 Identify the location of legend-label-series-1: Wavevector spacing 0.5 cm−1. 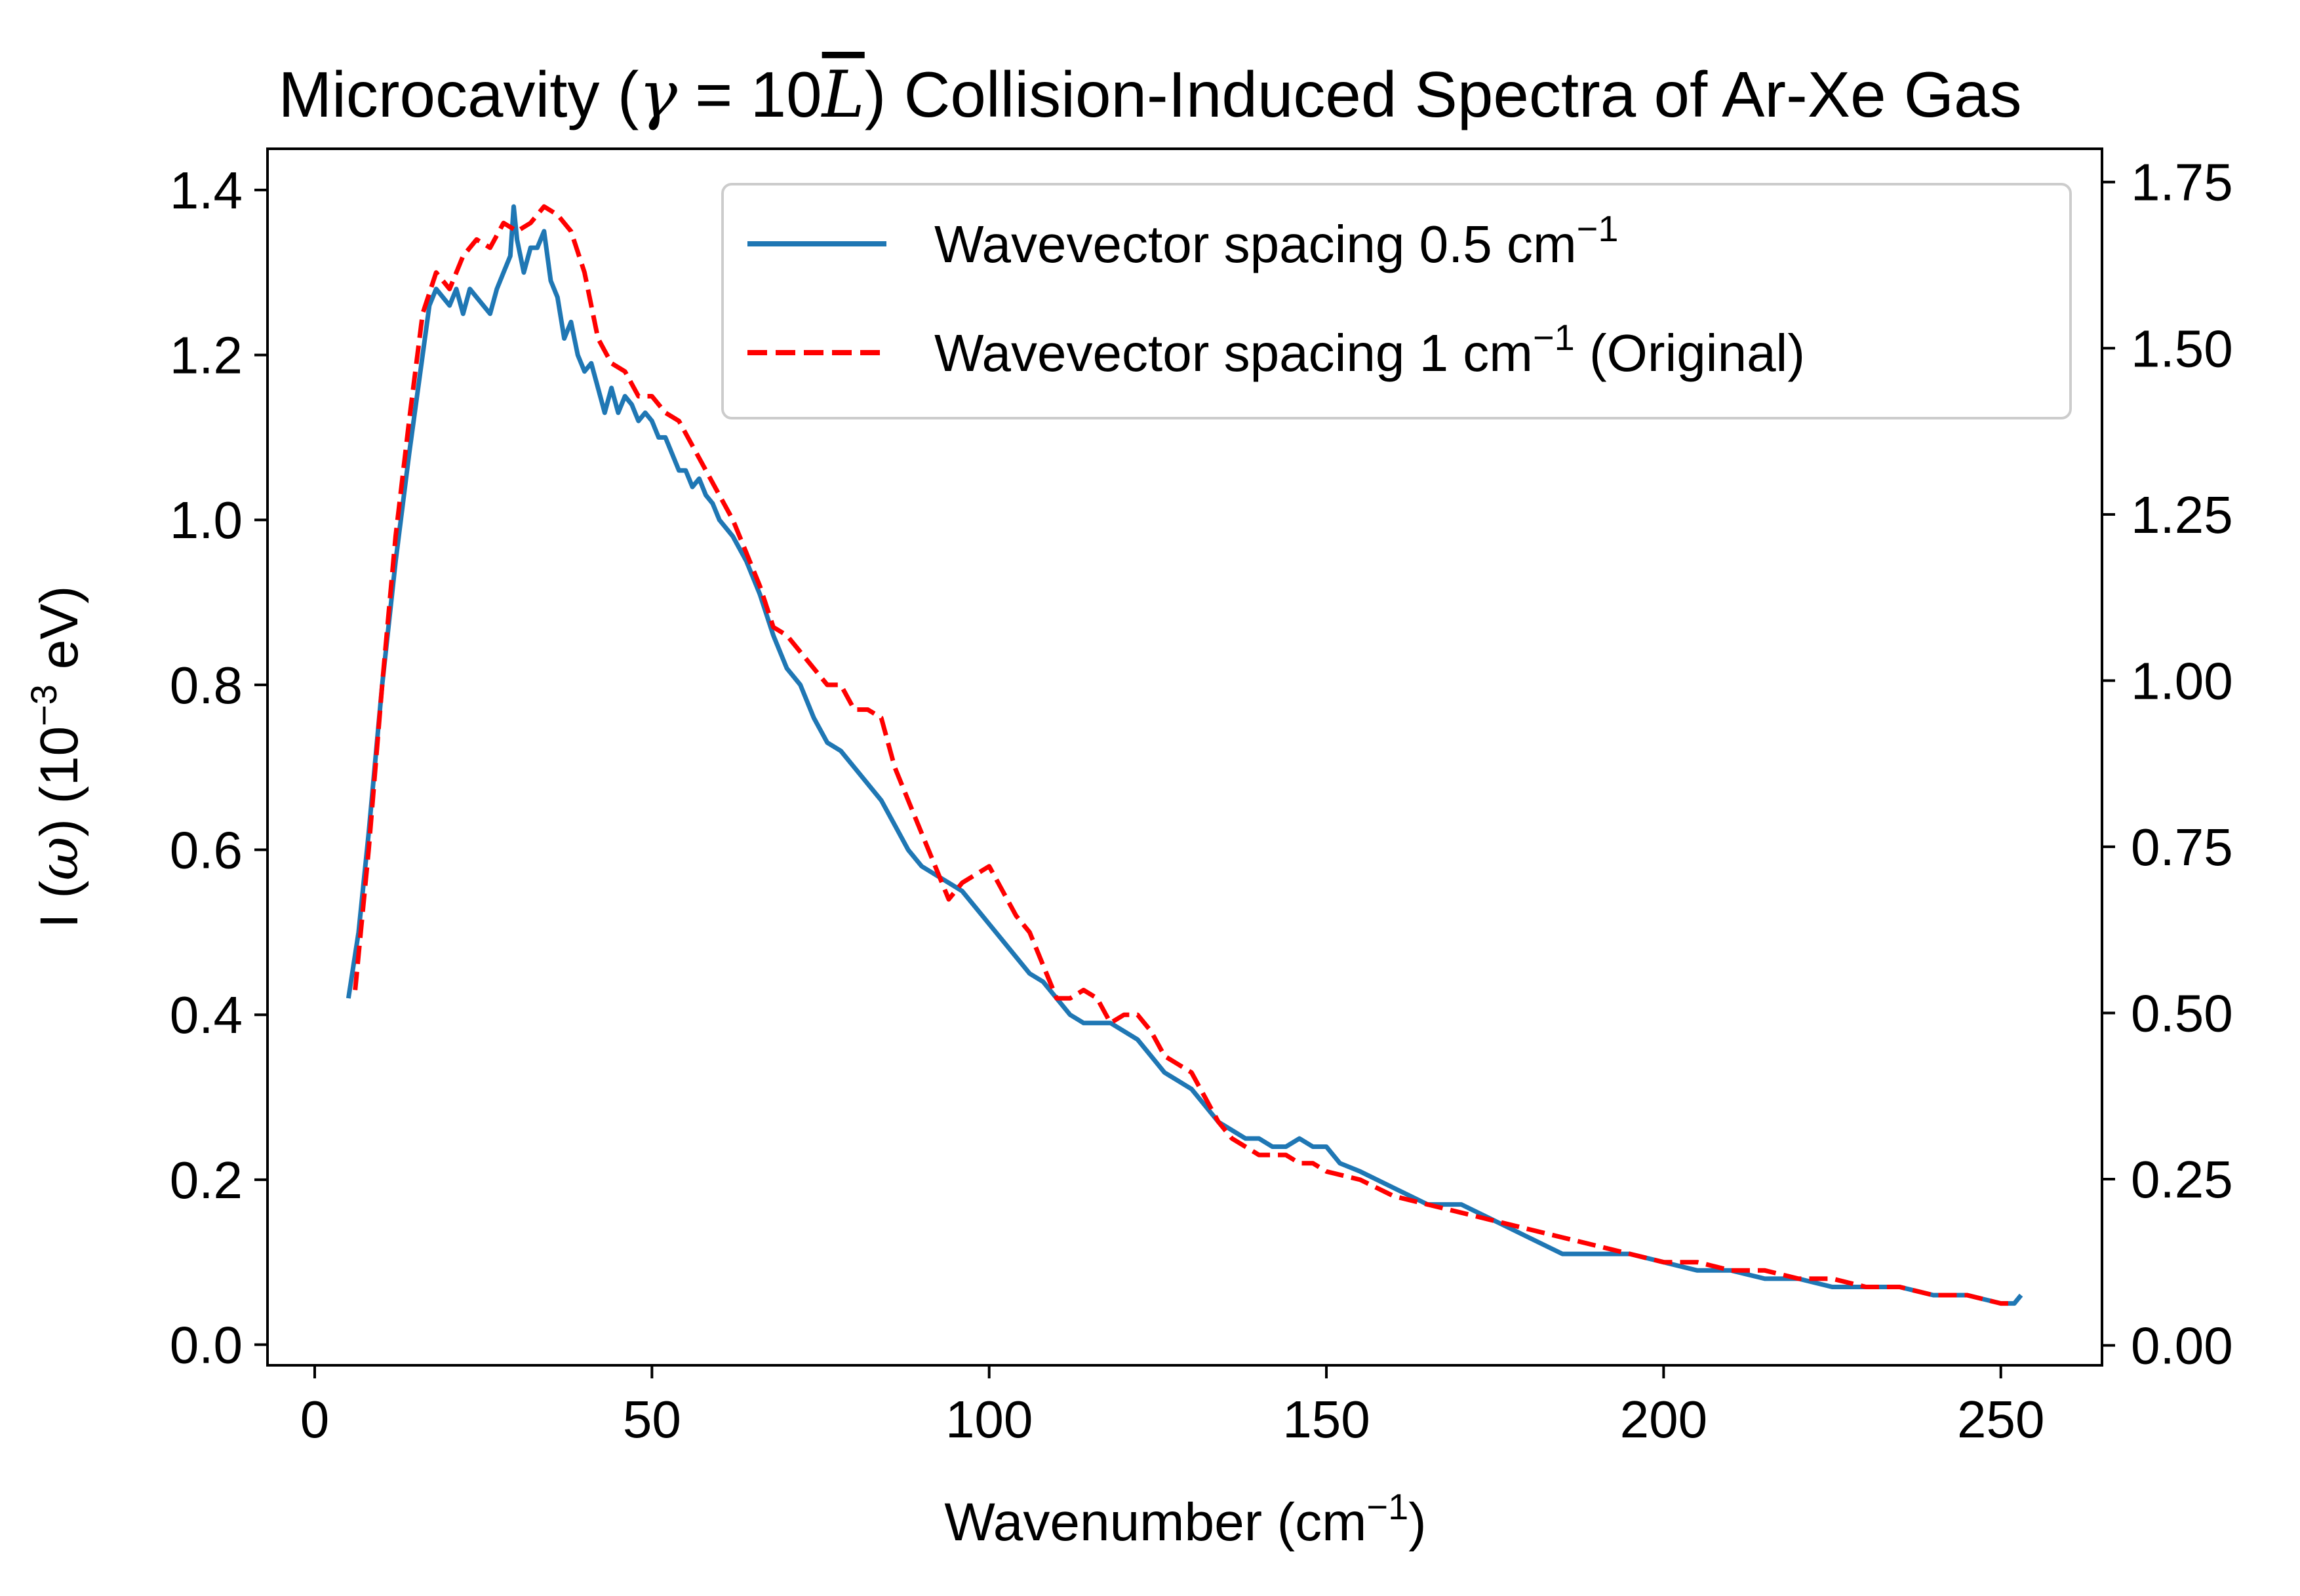
(1276, 240).